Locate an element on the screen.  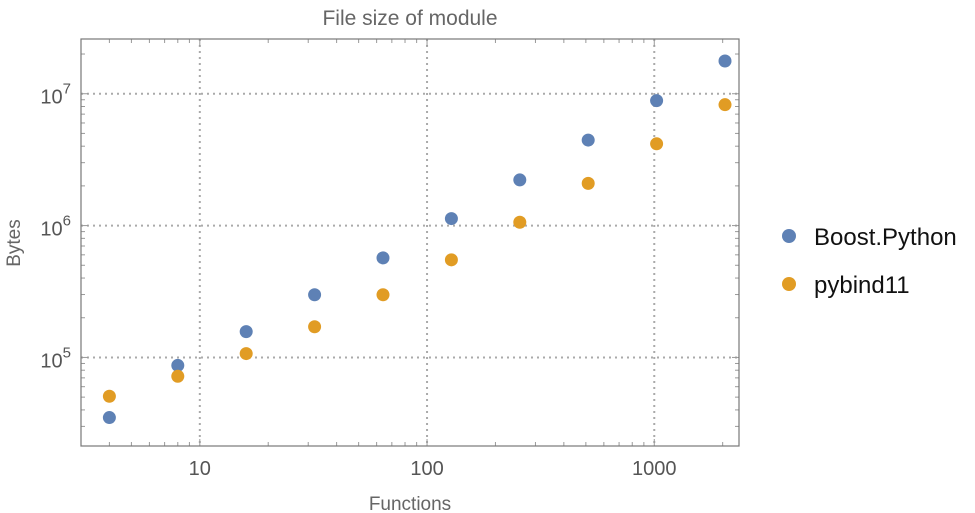
x-tick-label: 10 is located at coordinates (200, 469).